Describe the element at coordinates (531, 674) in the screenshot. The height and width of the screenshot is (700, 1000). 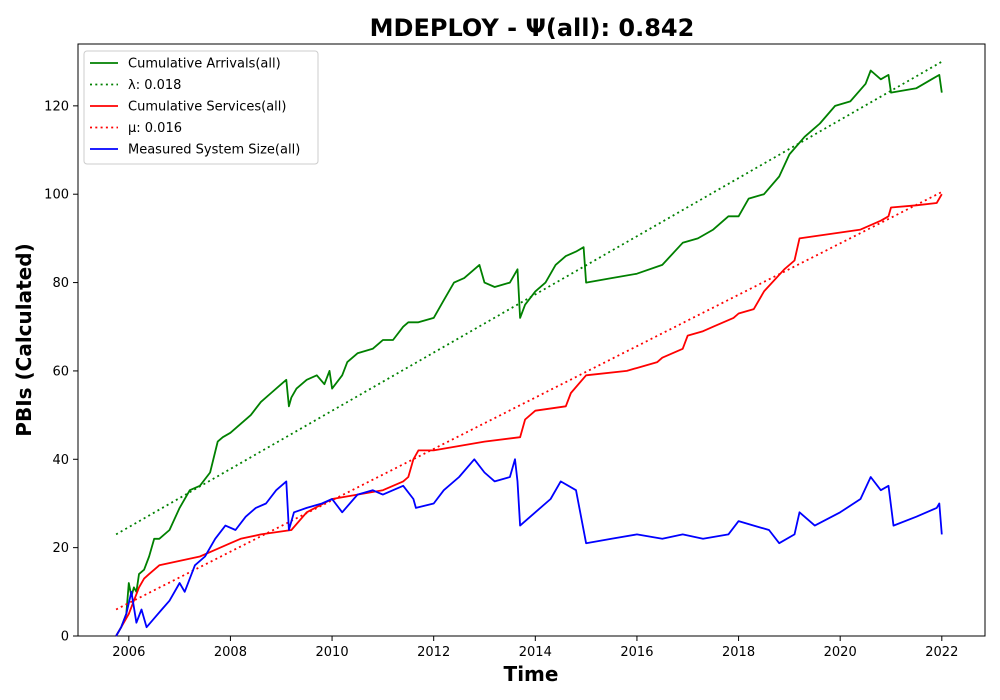
I see `x-axis-label: Time` at that location.